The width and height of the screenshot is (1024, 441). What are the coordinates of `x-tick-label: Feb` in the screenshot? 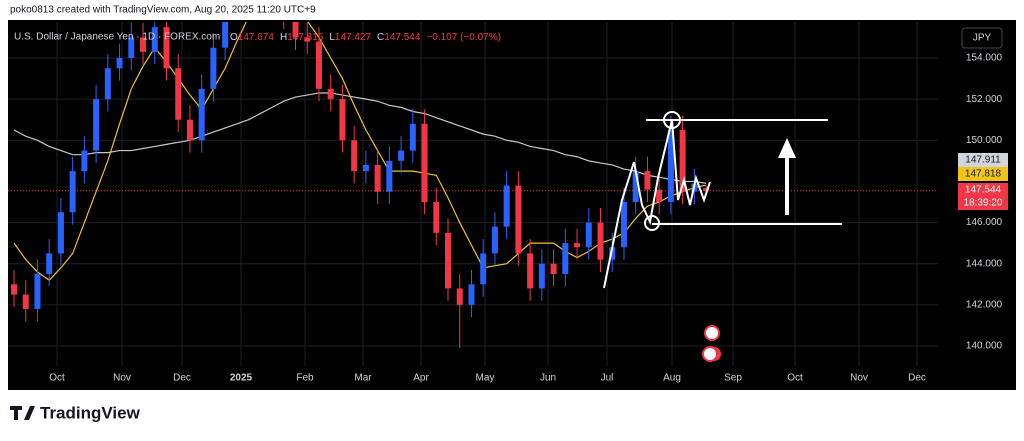 It's located at (305, 378).